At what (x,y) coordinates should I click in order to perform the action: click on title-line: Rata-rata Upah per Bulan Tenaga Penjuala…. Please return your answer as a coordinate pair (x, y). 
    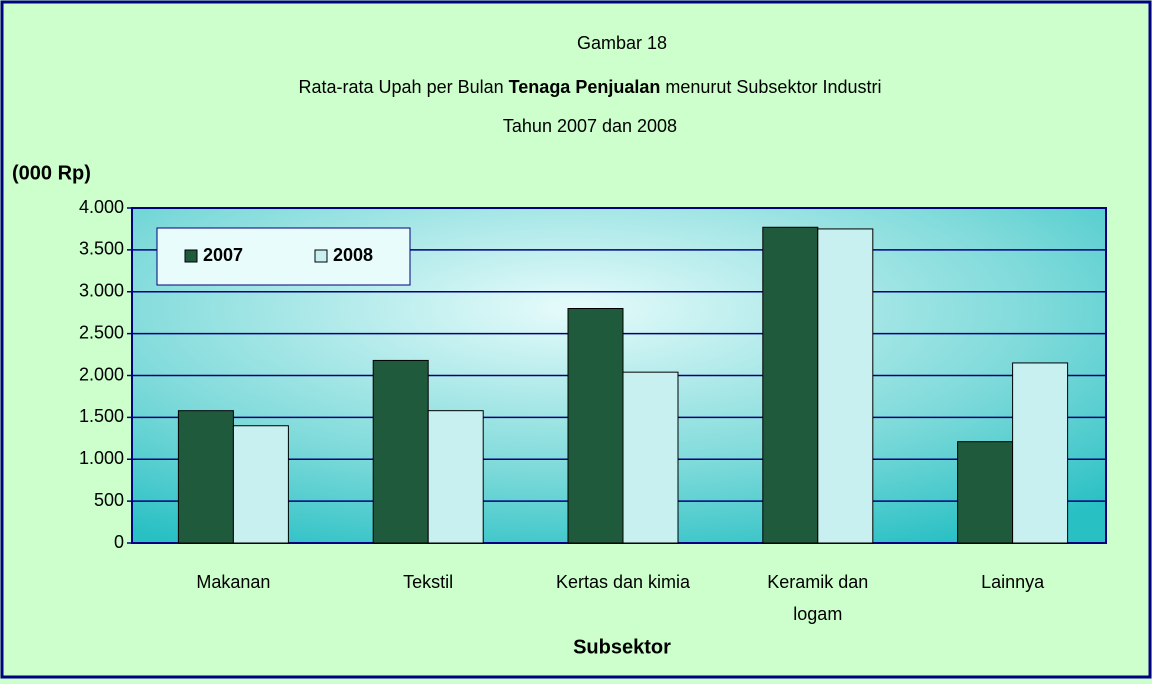
    Looking at the image, I should click on (590, 87).